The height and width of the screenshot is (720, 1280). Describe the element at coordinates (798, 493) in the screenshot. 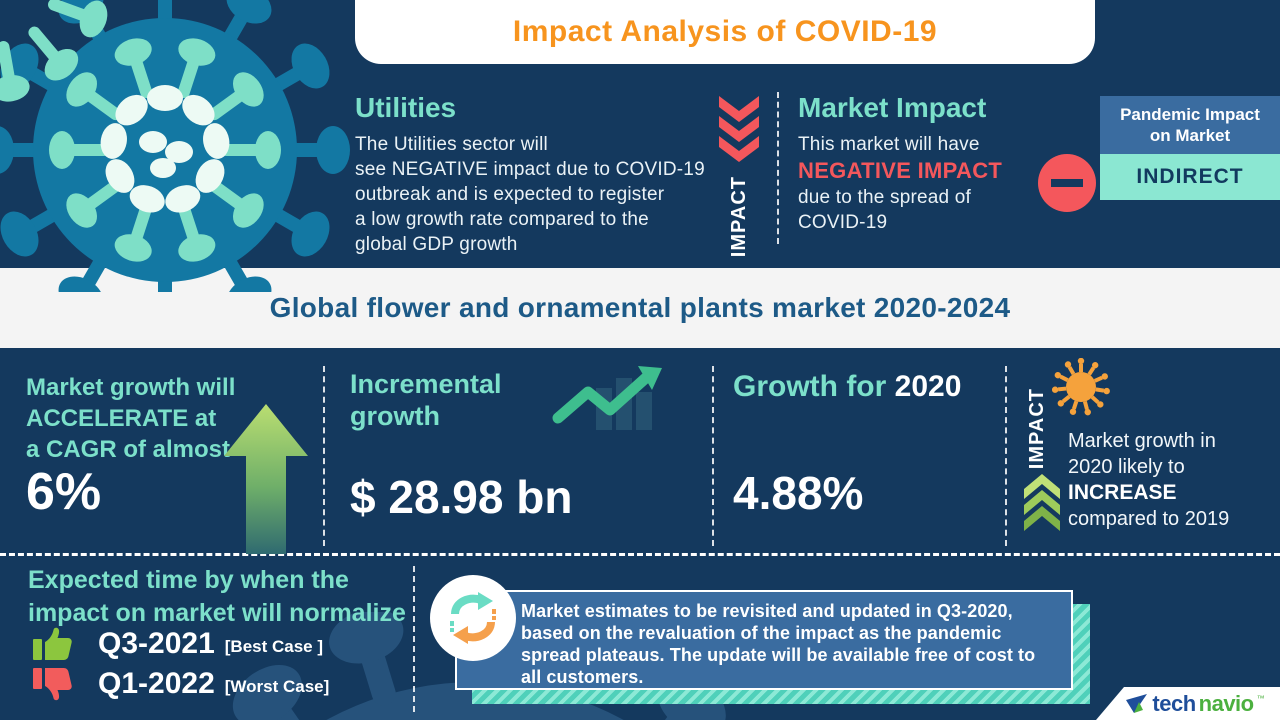

I see `growth-2020-value: 4.88%` at that location.